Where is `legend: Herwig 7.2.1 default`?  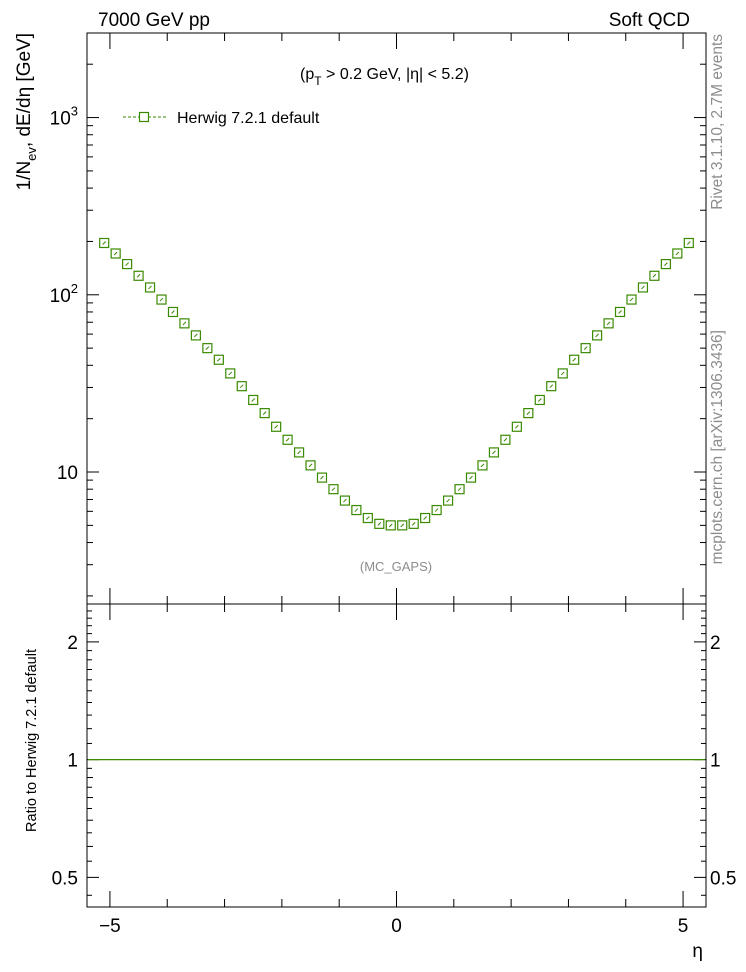 legend: Herwig 7.2.1 default is located at coordinates (221, 118).